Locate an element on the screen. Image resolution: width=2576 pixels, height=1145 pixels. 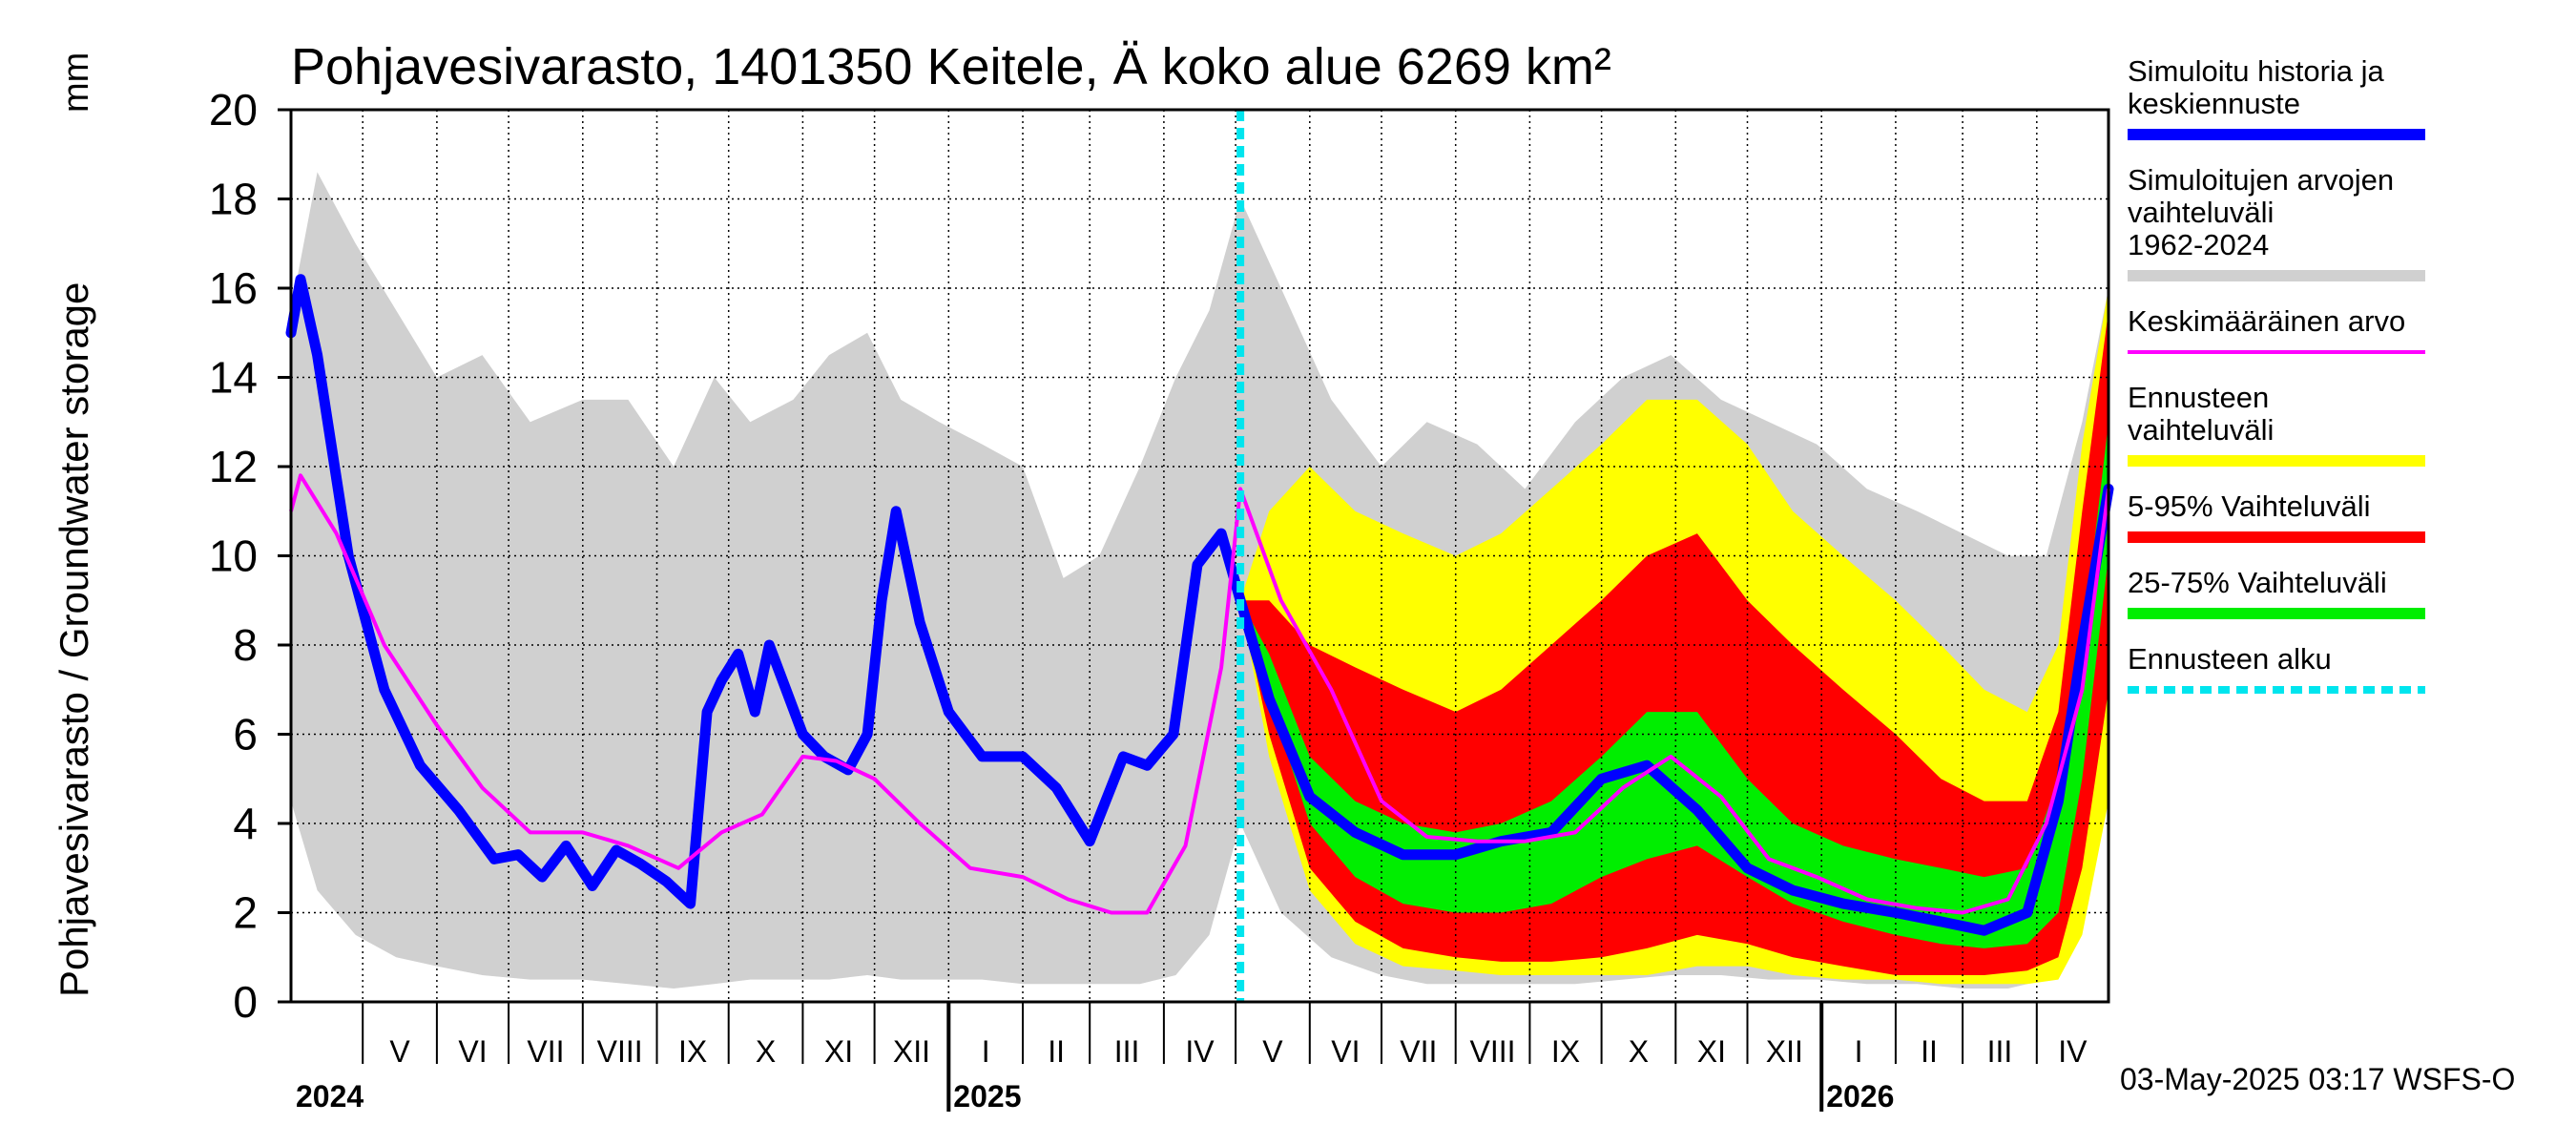
y-tick-label: 4 is located at coordinates (245, 823).